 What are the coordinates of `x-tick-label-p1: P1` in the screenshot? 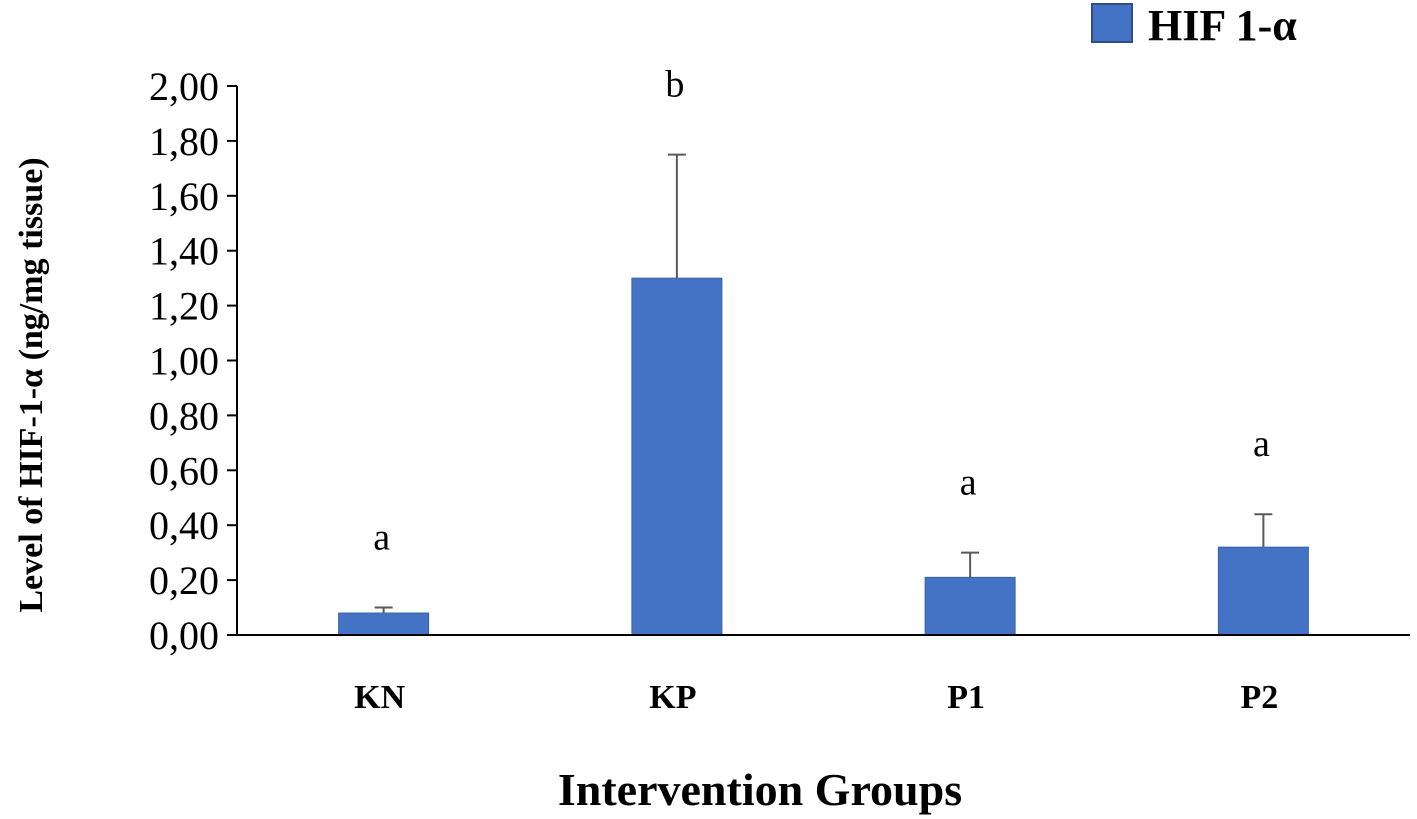 It's located at (966, 697).